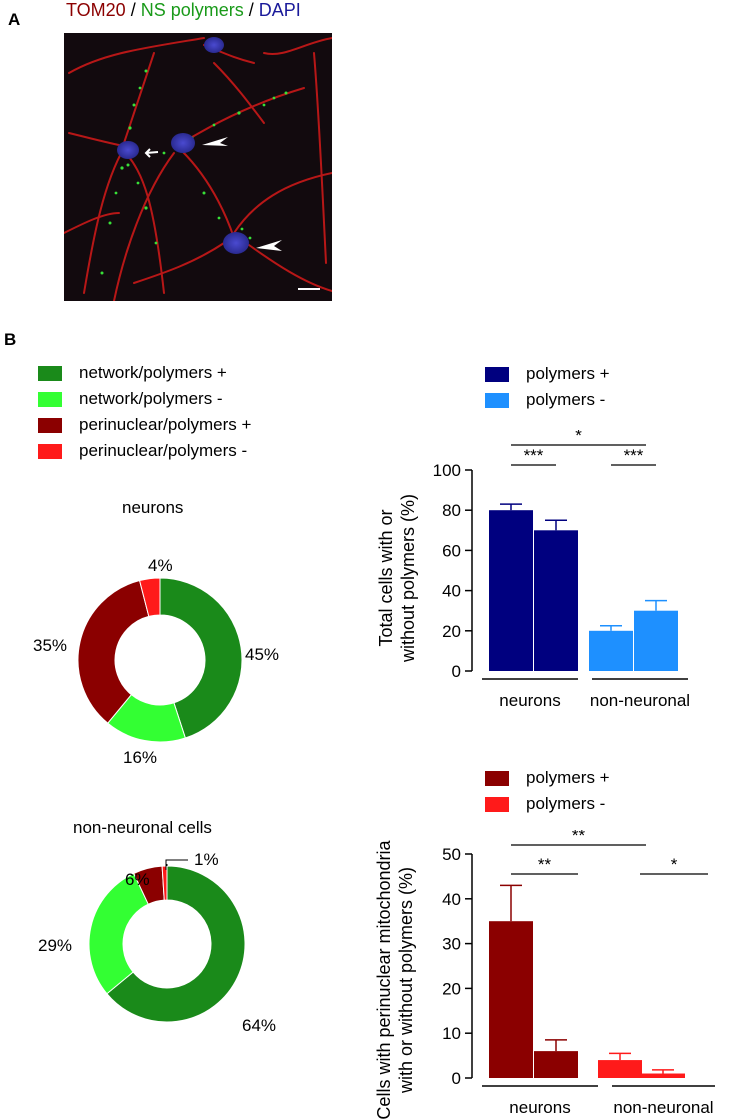 The width and height of the screenshot is (751, 1119). What do you see at coordinates (153, 507) in the screenshot?
I see `donut-neurons-title: neurons` at bounding box center [153, 507].